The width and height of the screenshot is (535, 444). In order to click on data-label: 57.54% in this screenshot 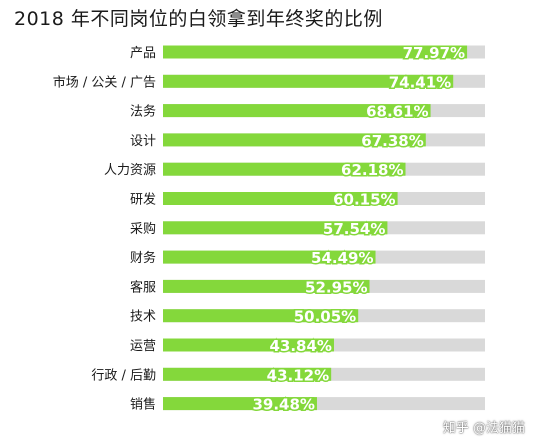, I will do `click(354, 229)`.